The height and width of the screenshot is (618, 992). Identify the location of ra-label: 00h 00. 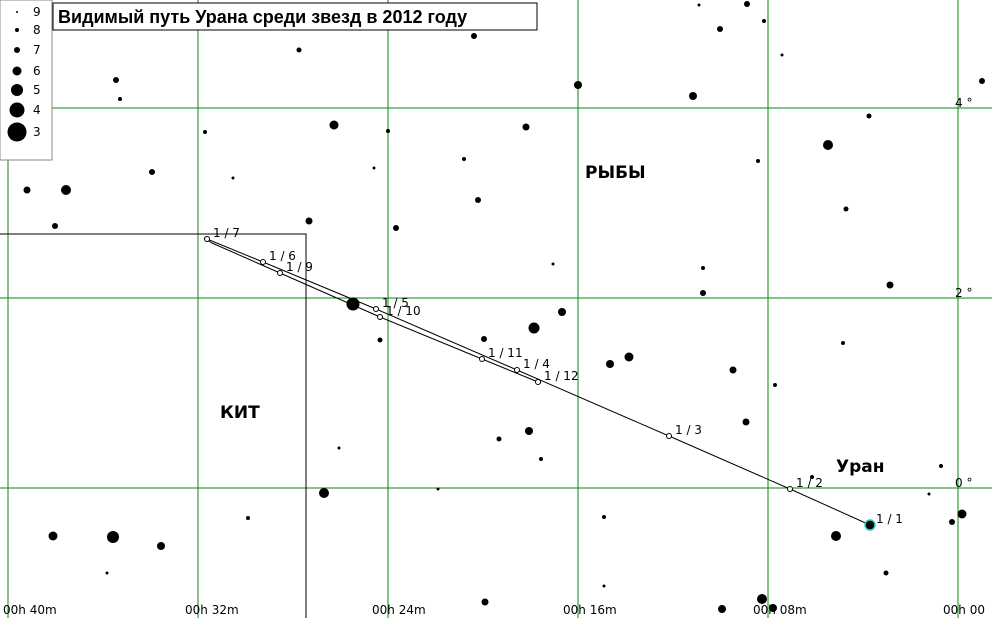
(964, 610).